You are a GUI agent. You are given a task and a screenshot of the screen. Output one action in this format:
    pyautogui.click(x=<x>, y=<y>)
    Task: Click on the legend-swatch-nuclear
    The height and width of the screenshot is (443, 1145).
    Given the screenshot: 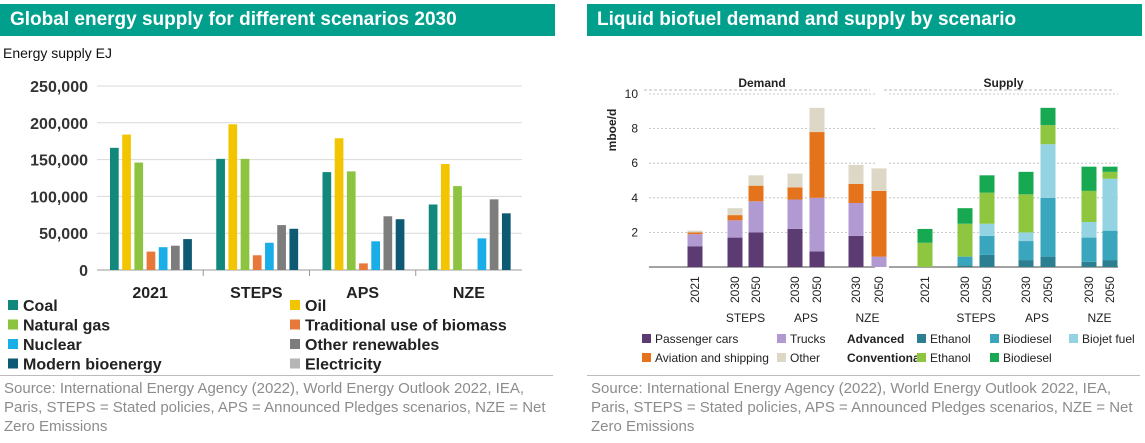 What is the action you would take?
    pyautogui.click(x=13, y=344)
    